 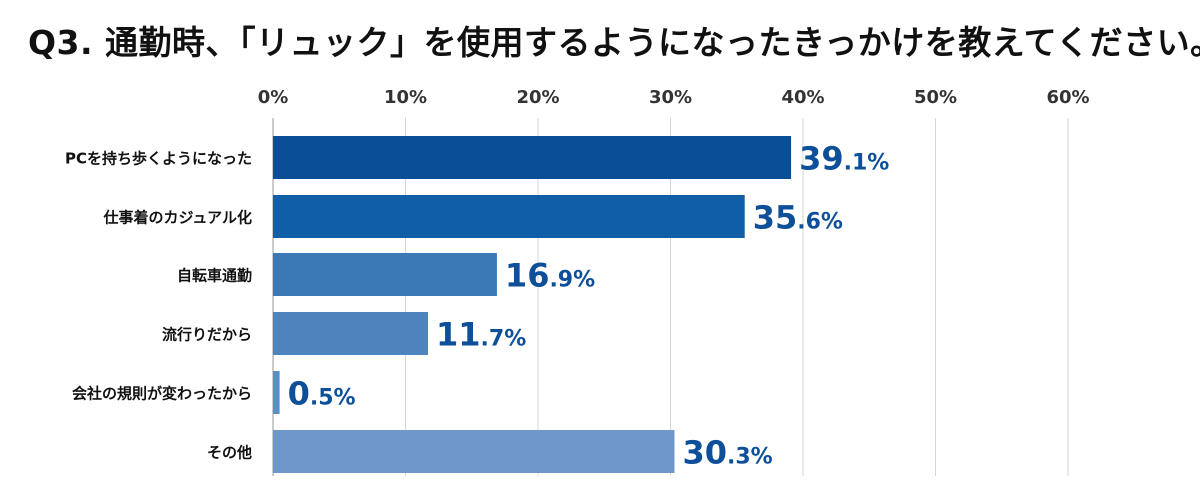 What do you see at coordinates (935, 97) in the screenshot?
I see `x-tick-label: 50%` at bounding box center [935, 97].